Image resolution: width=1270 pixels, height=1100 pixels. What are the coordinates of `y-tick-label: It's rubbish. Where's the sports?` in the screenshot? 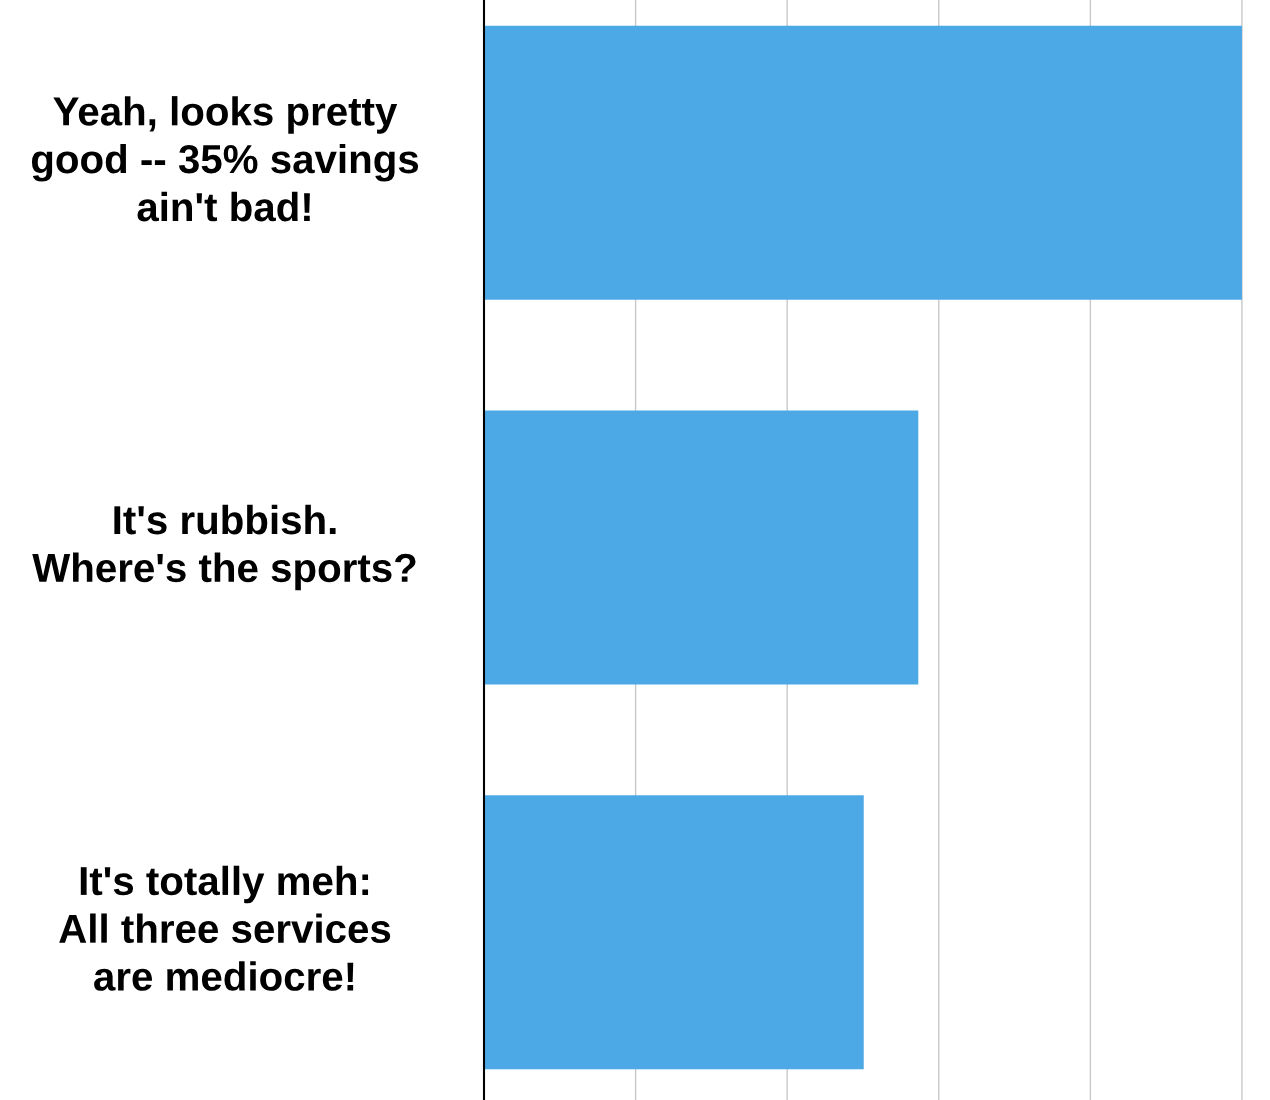 It's located at (224, 547).